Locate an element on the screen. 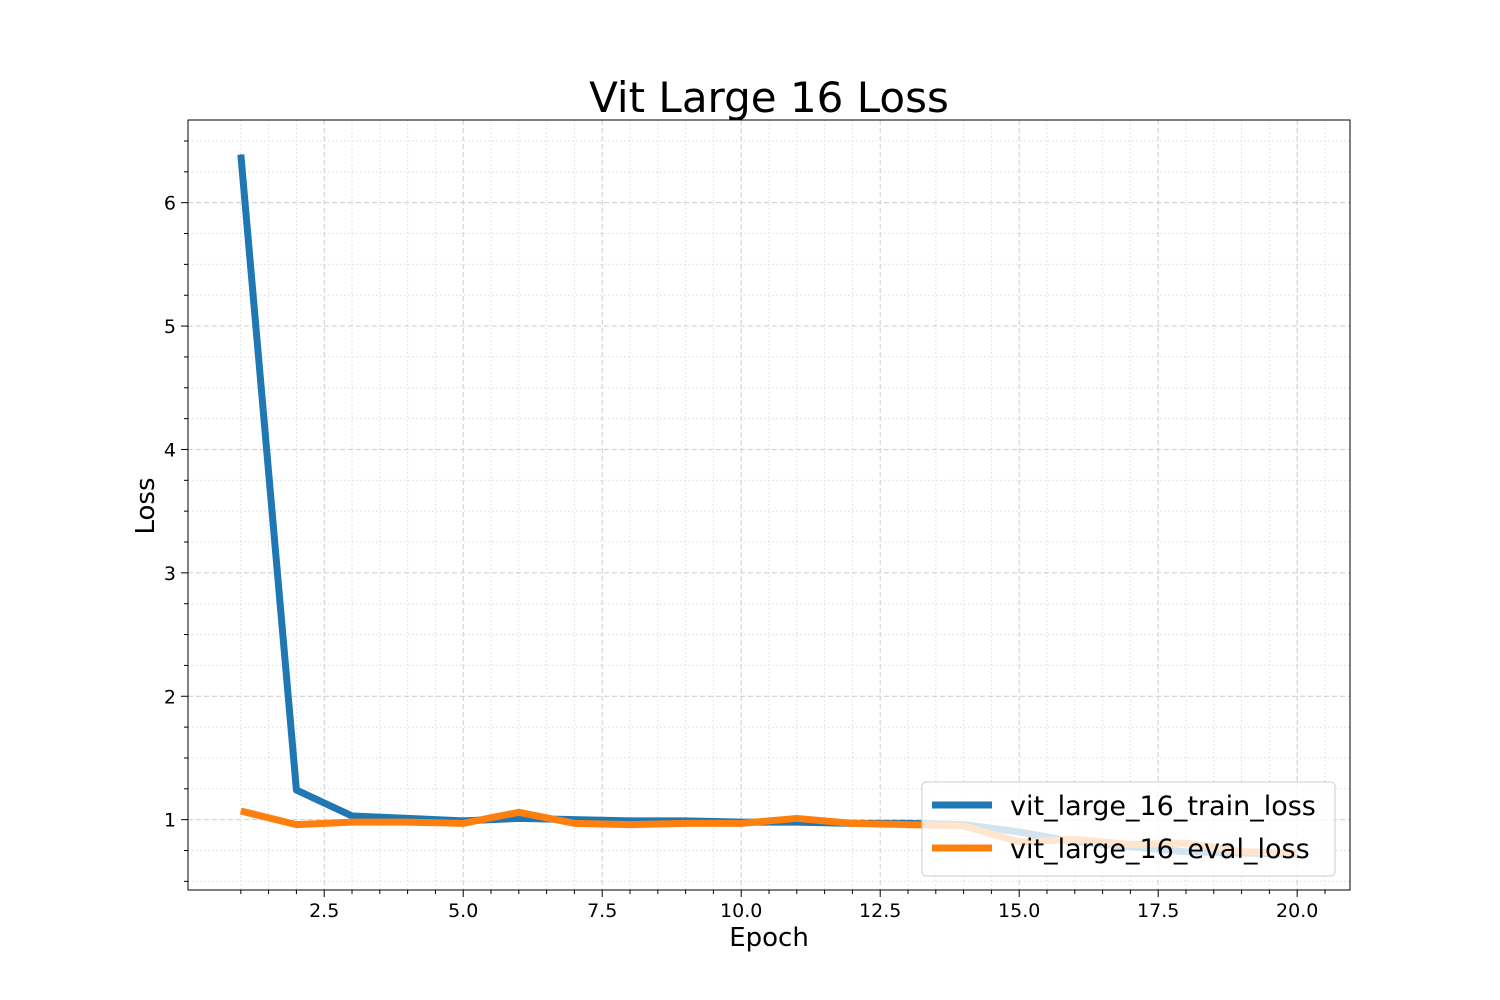 The height and width of the screenshot is (1000, 1500). x-tick-label: 20.0 is located at coordinates (1297, 911).